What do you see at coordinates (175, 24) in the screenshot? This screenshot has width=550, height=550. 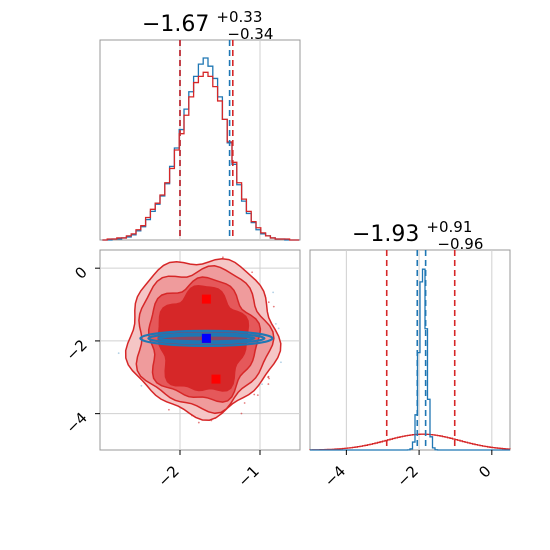 I see `marginal-x-title-value: −1.67` at bounding box center [175, 24].